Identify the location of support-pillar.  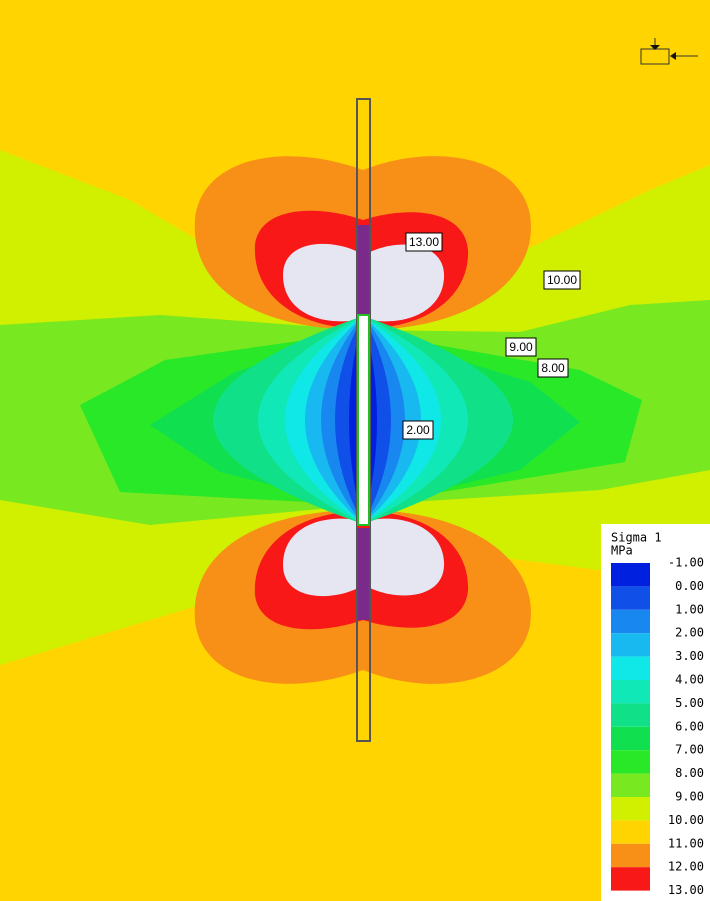
(363, 420).